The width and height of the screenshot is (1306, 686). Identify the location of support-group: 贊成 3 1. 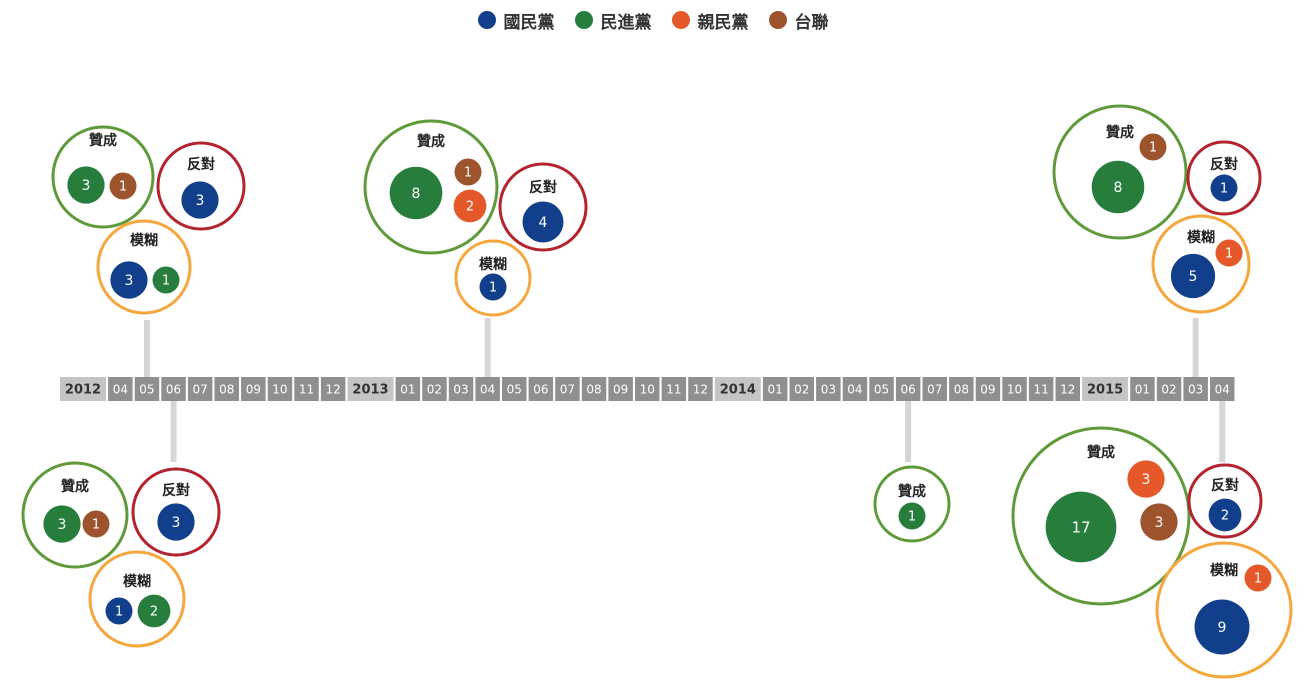
(75, 515).